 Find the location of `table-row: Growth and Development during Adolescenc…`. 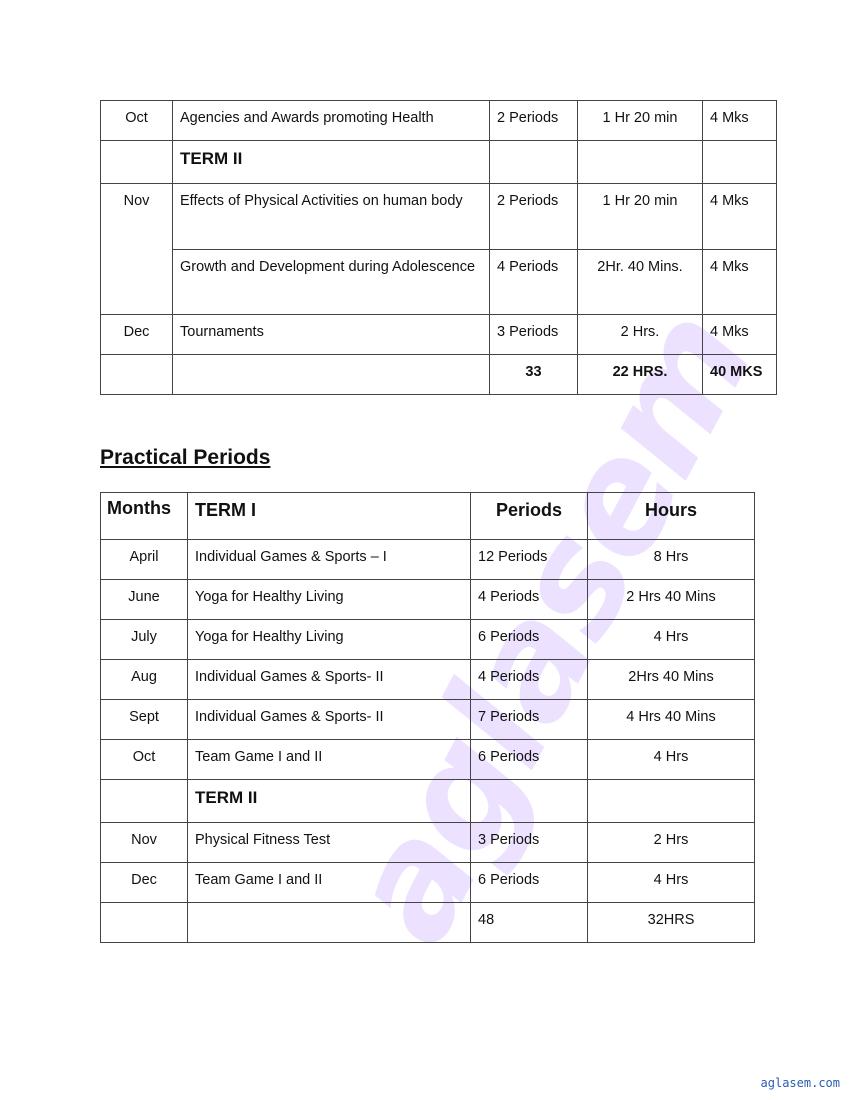

table-row: Growth and Development during Adolescenc… is located at coordinates (439, 282).